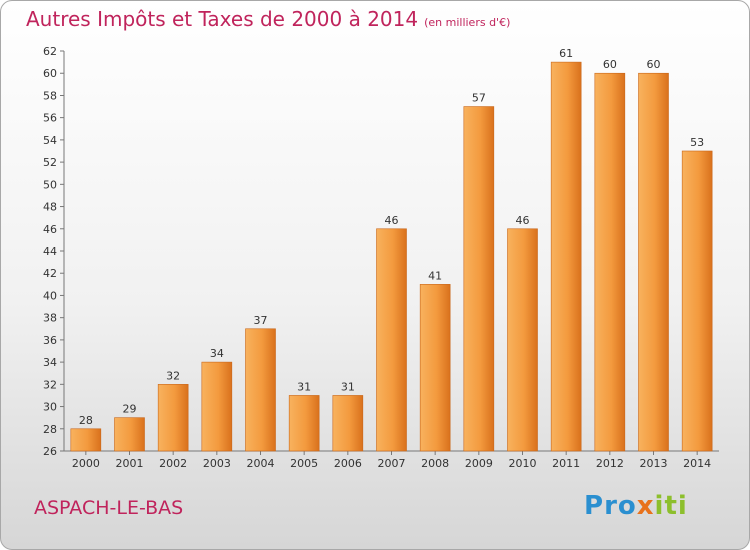 The width and height of the screenshot is (750, 550). Describe the element at coordinates (130, 463) in the screenshot. I see `x-tick-label-2001: 2001` at that location.